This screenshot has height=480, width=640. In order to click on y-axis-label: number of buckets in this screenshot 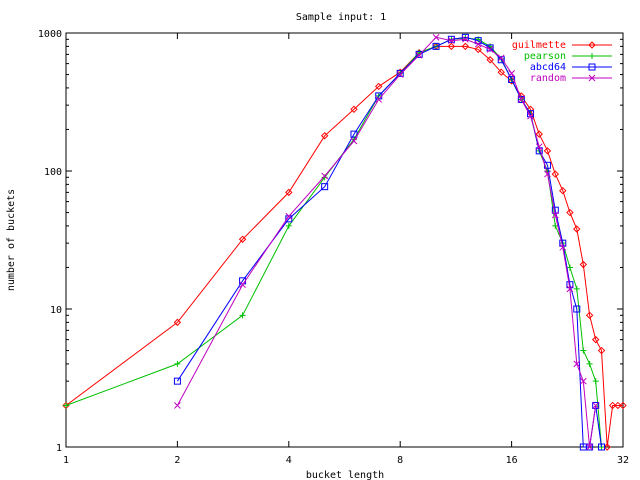, I will do `click(11, 240)`.